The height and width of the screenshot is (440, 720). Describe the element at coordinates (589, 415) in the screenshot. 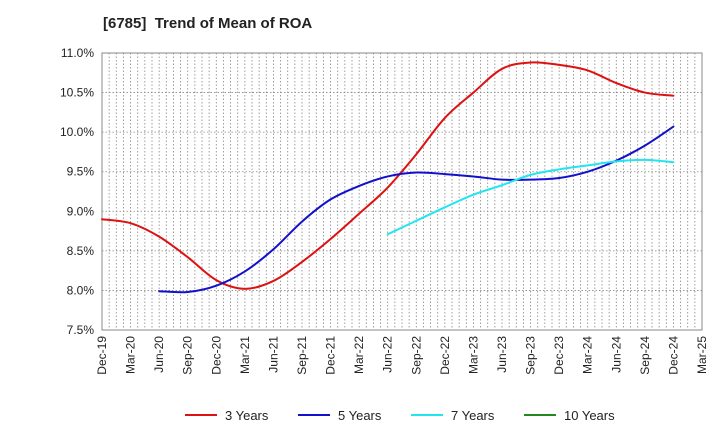

I see `legend-label-10-years: 10 Years` at that location.